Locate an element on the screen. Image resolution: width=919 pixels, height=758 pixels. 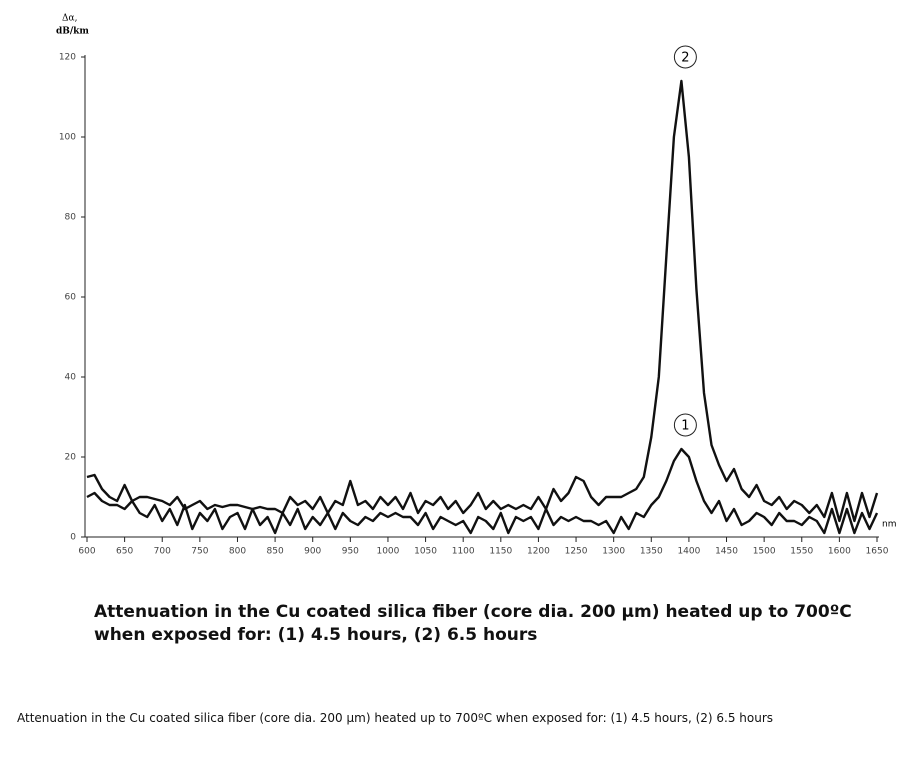
legend-label: 1 is located at coordinates (685, 426).